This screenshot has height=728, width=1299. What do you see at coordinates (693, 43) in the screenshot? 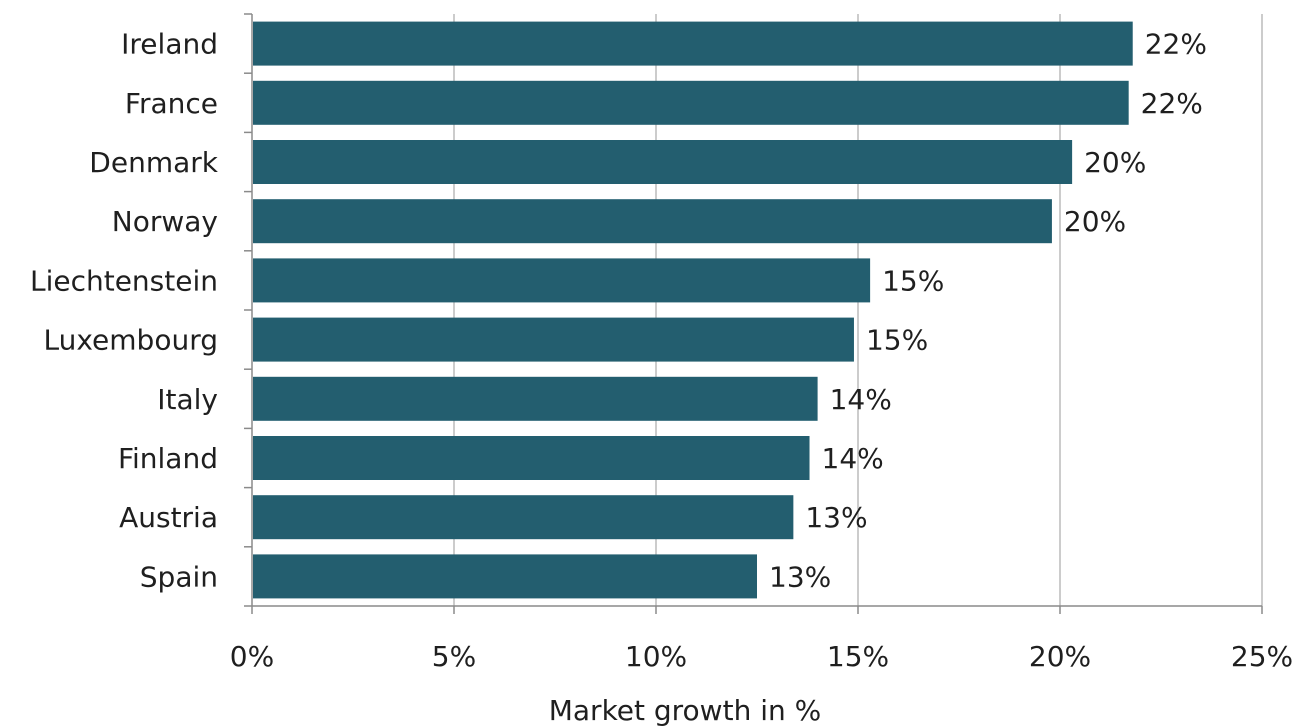
I see `bar-ireland` at bounding box center [693, 43].